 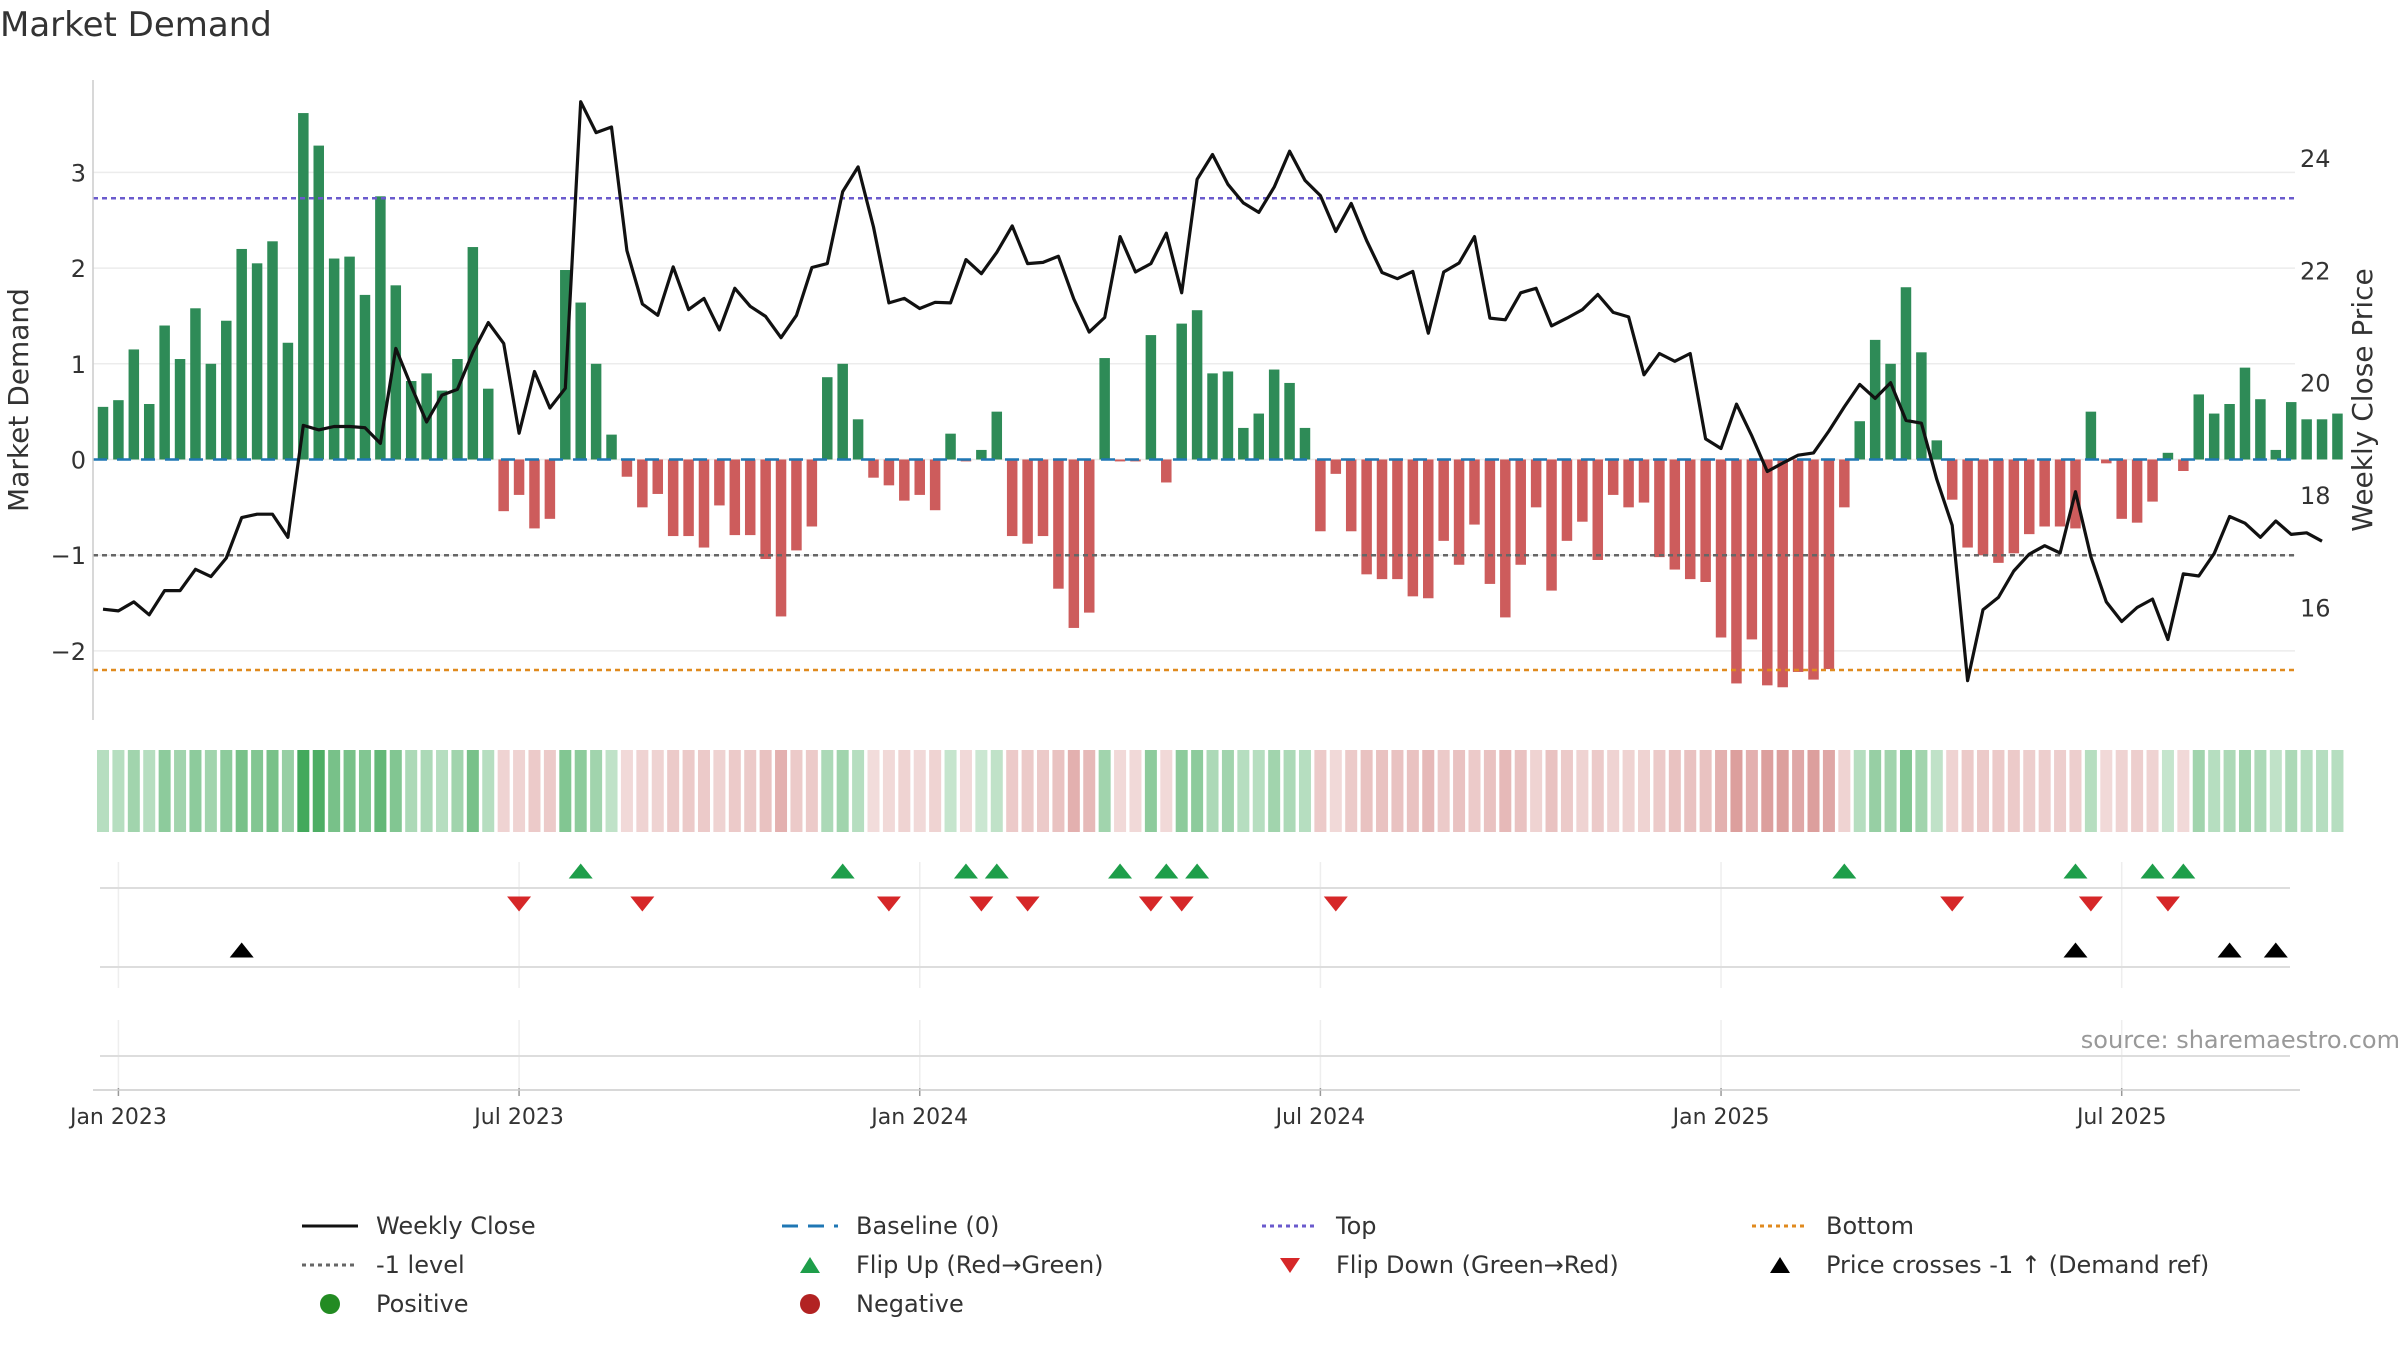 What do you see at coordinates (1979, 1265) in the screenshot?
I see `legend-cross: Price crosses -1 ↑ (Demand ref)` at bounding box center [1979, 1265].